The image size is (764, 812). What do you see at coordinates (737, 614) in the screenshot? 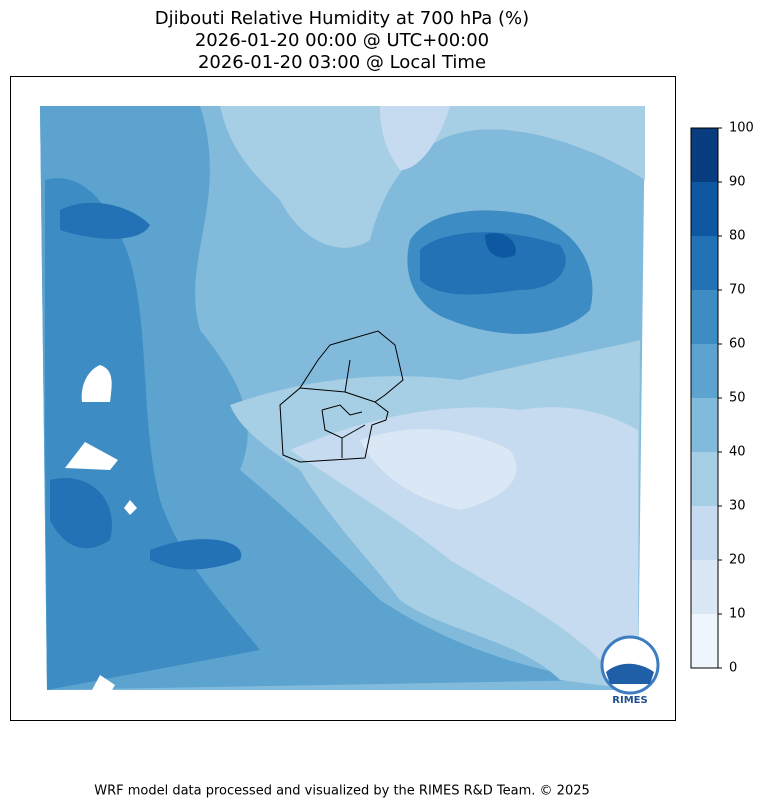
I see `colorbar-tick-label: 10` at bounding box center [737, 614].